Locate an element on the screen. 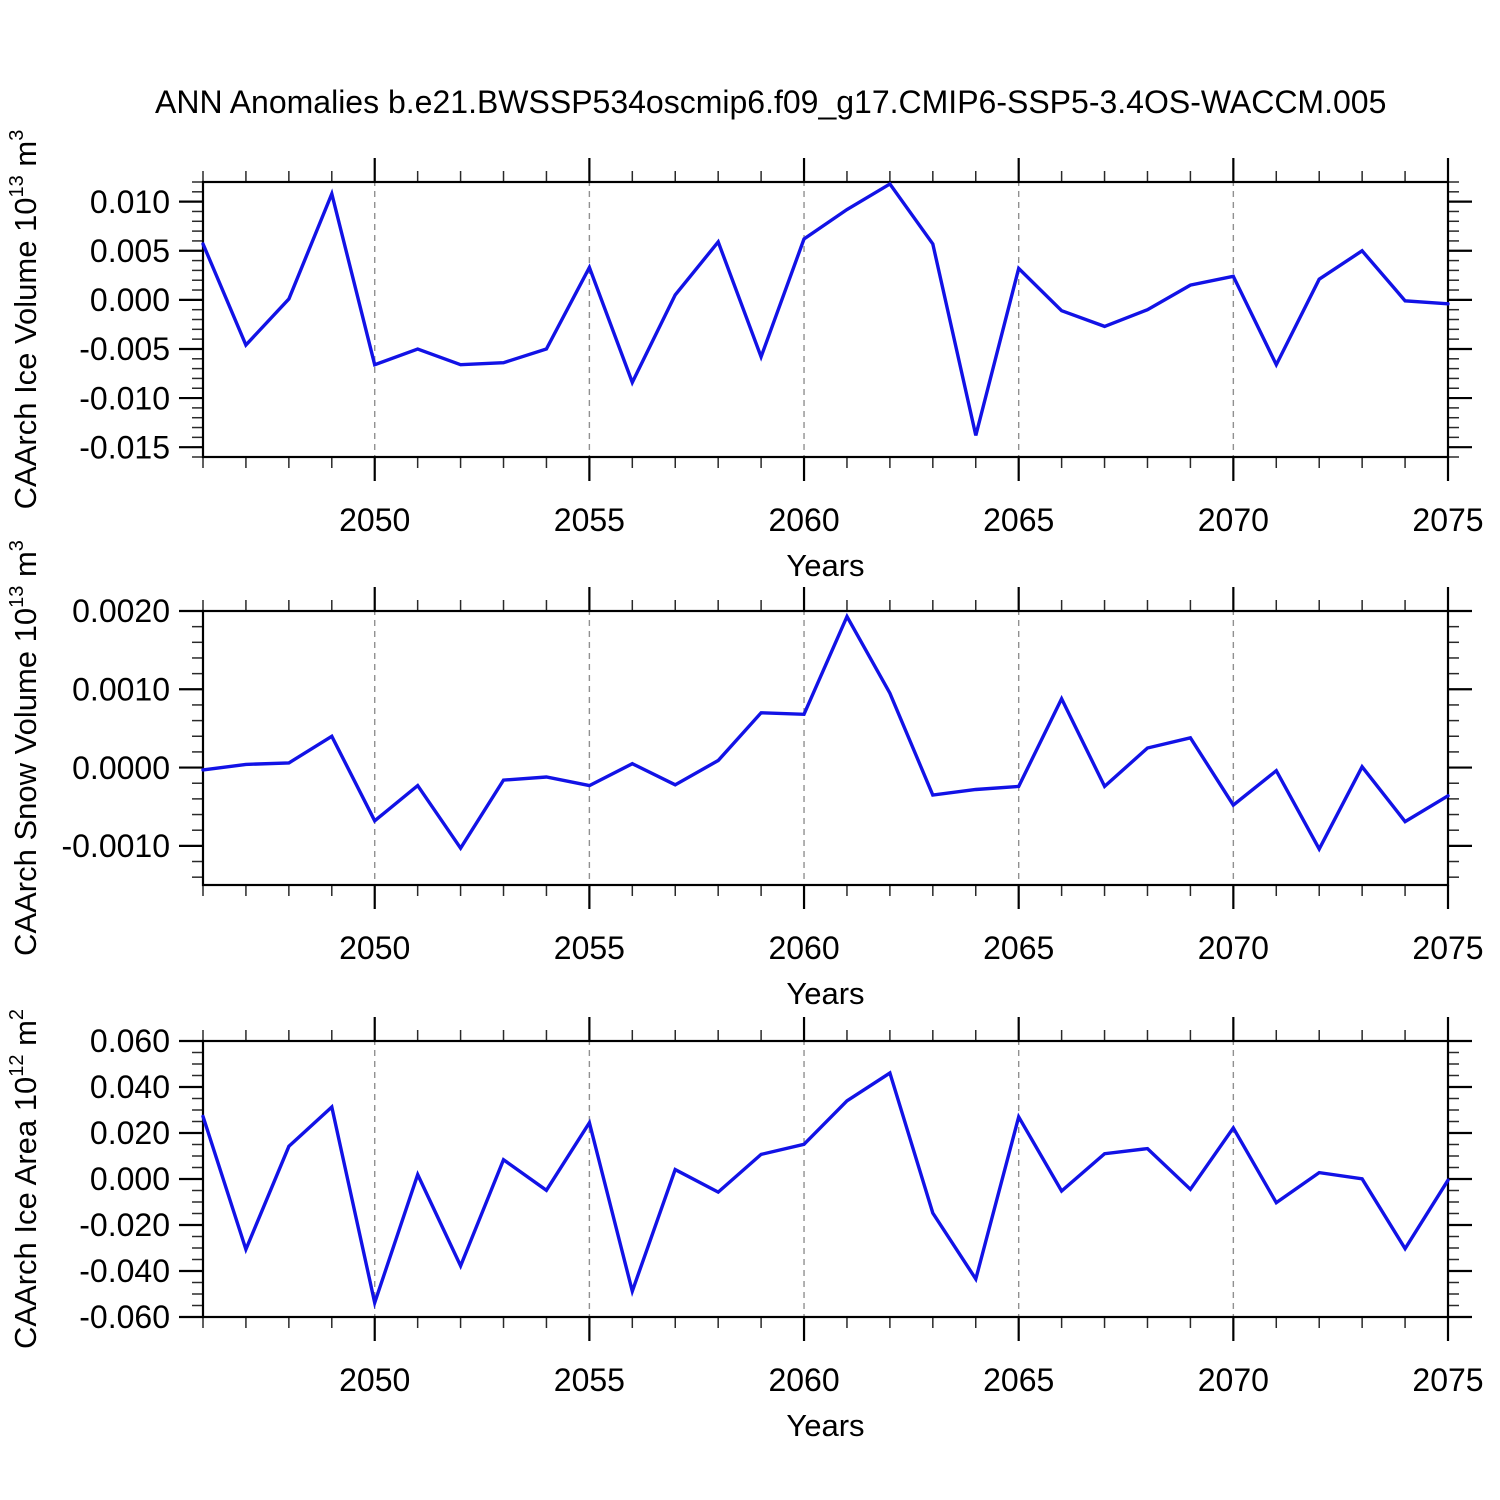 The image size is (1500, 1500). y-tick-label: 0.0010 is located at coordinates (121, 689).